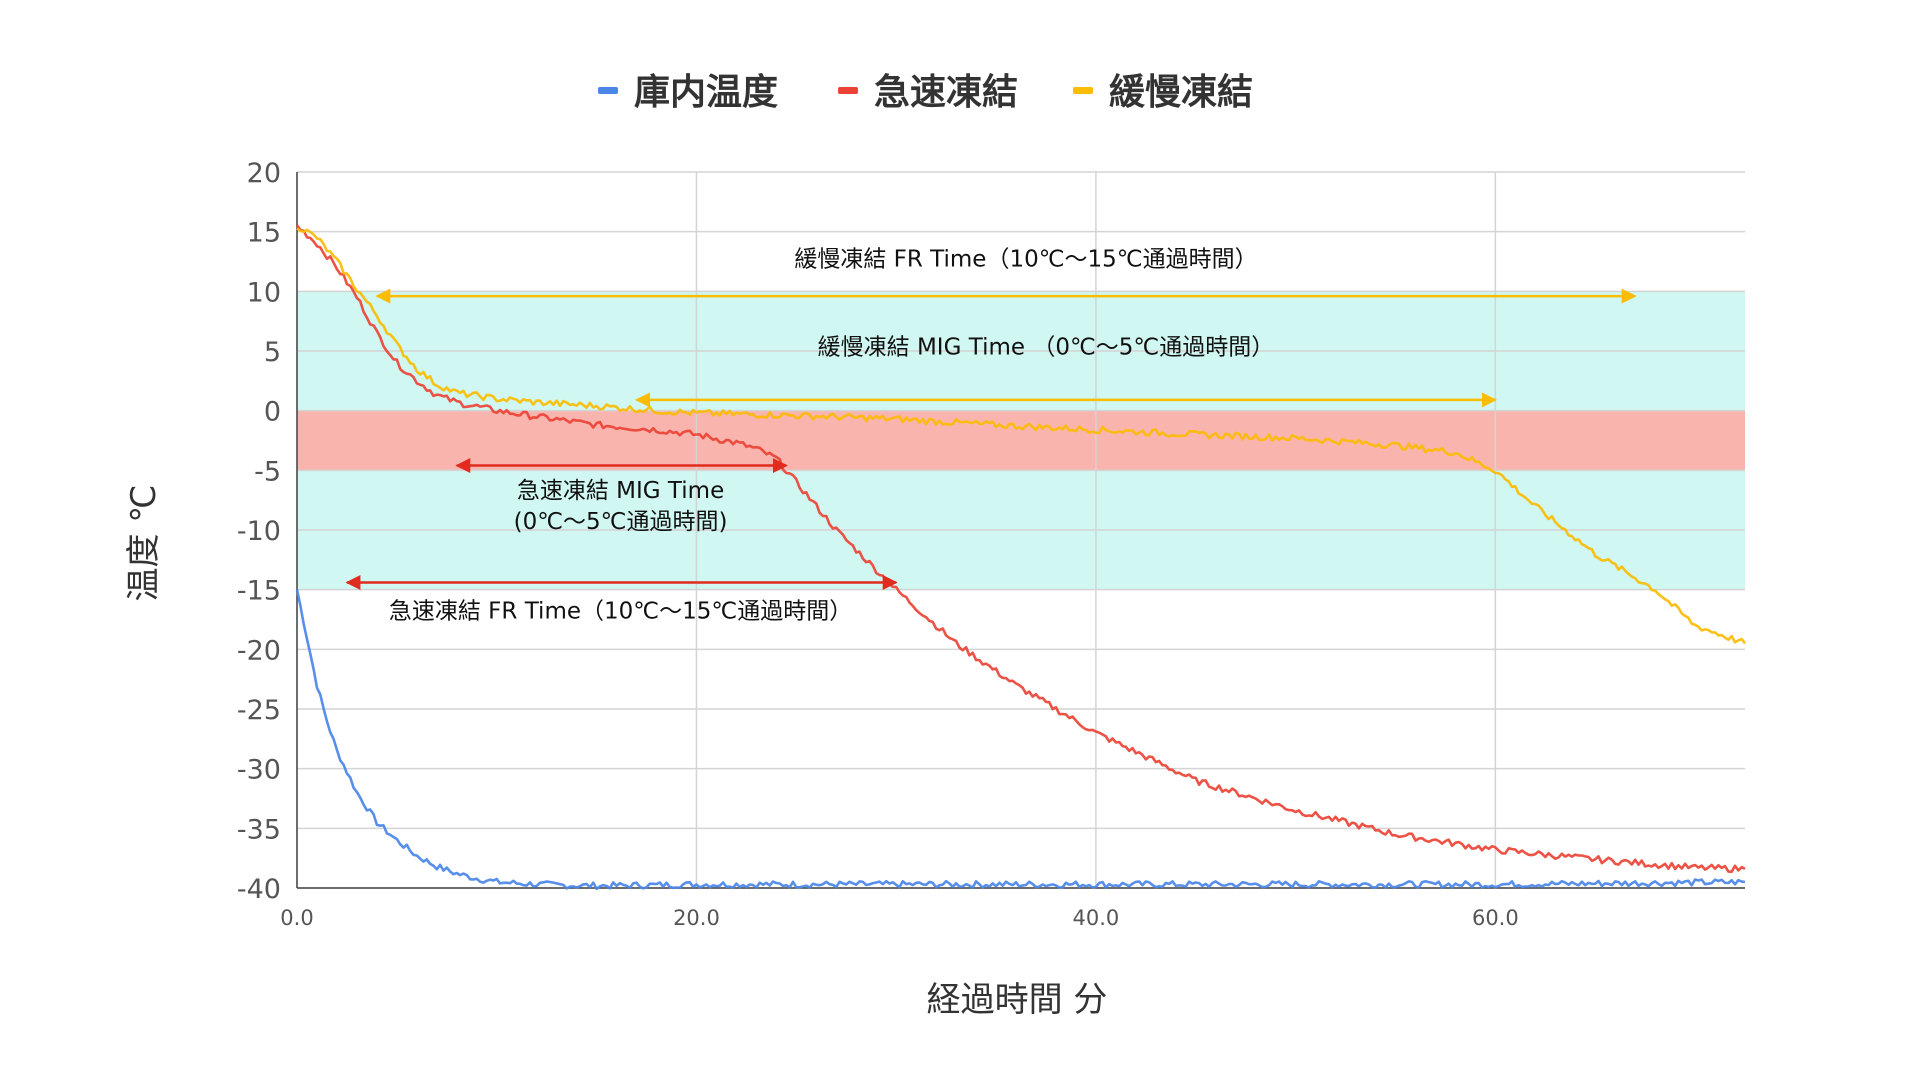 The width and height of the screenshot is (1920, 1080). Describe the element at coordinates (272, 412) in the screenshot. I see `y-tick-label: 0` at that location.